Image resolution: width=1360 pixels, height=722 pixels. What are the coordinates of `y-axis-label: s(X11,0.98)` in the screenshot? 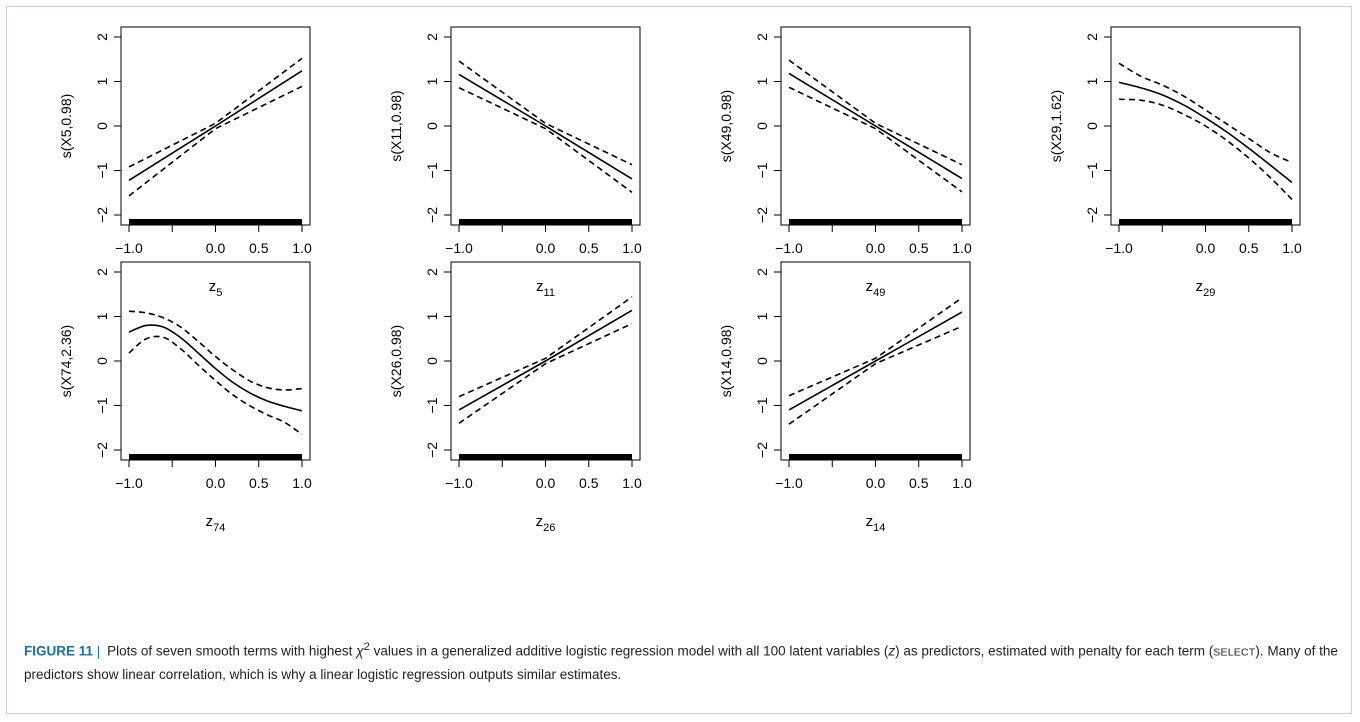 It's located at (396, 125).